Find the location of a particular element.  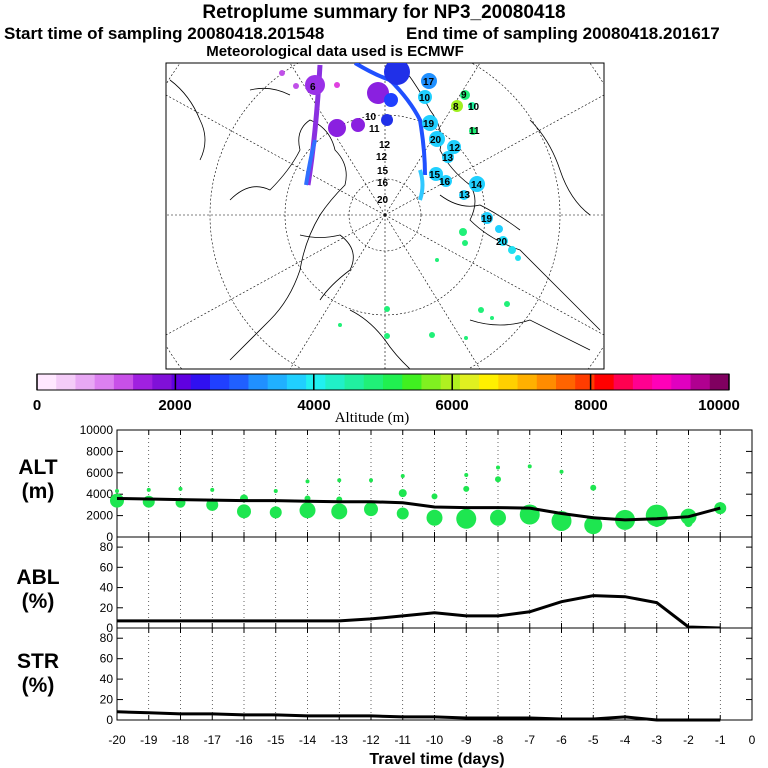

map-label-1: 17 is located at coordinates (429, 82).